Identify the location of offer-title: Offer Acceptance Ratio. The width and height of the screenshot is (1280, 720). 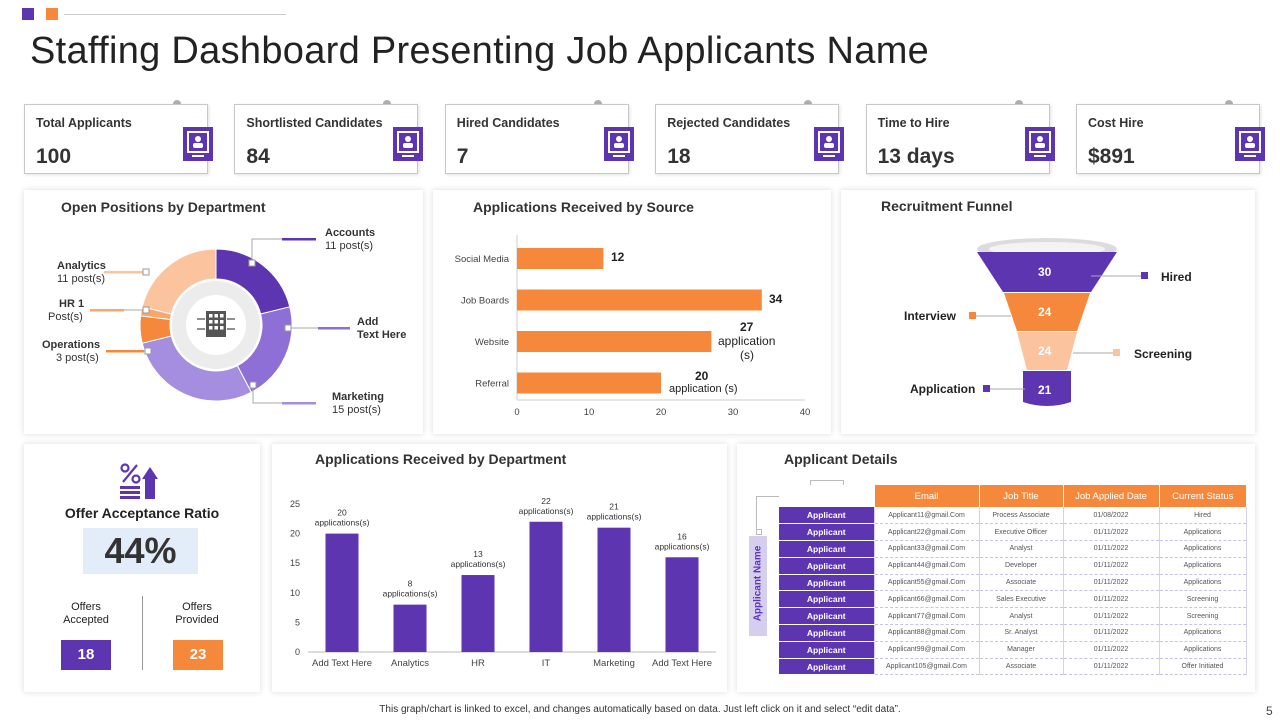
(142, 513).